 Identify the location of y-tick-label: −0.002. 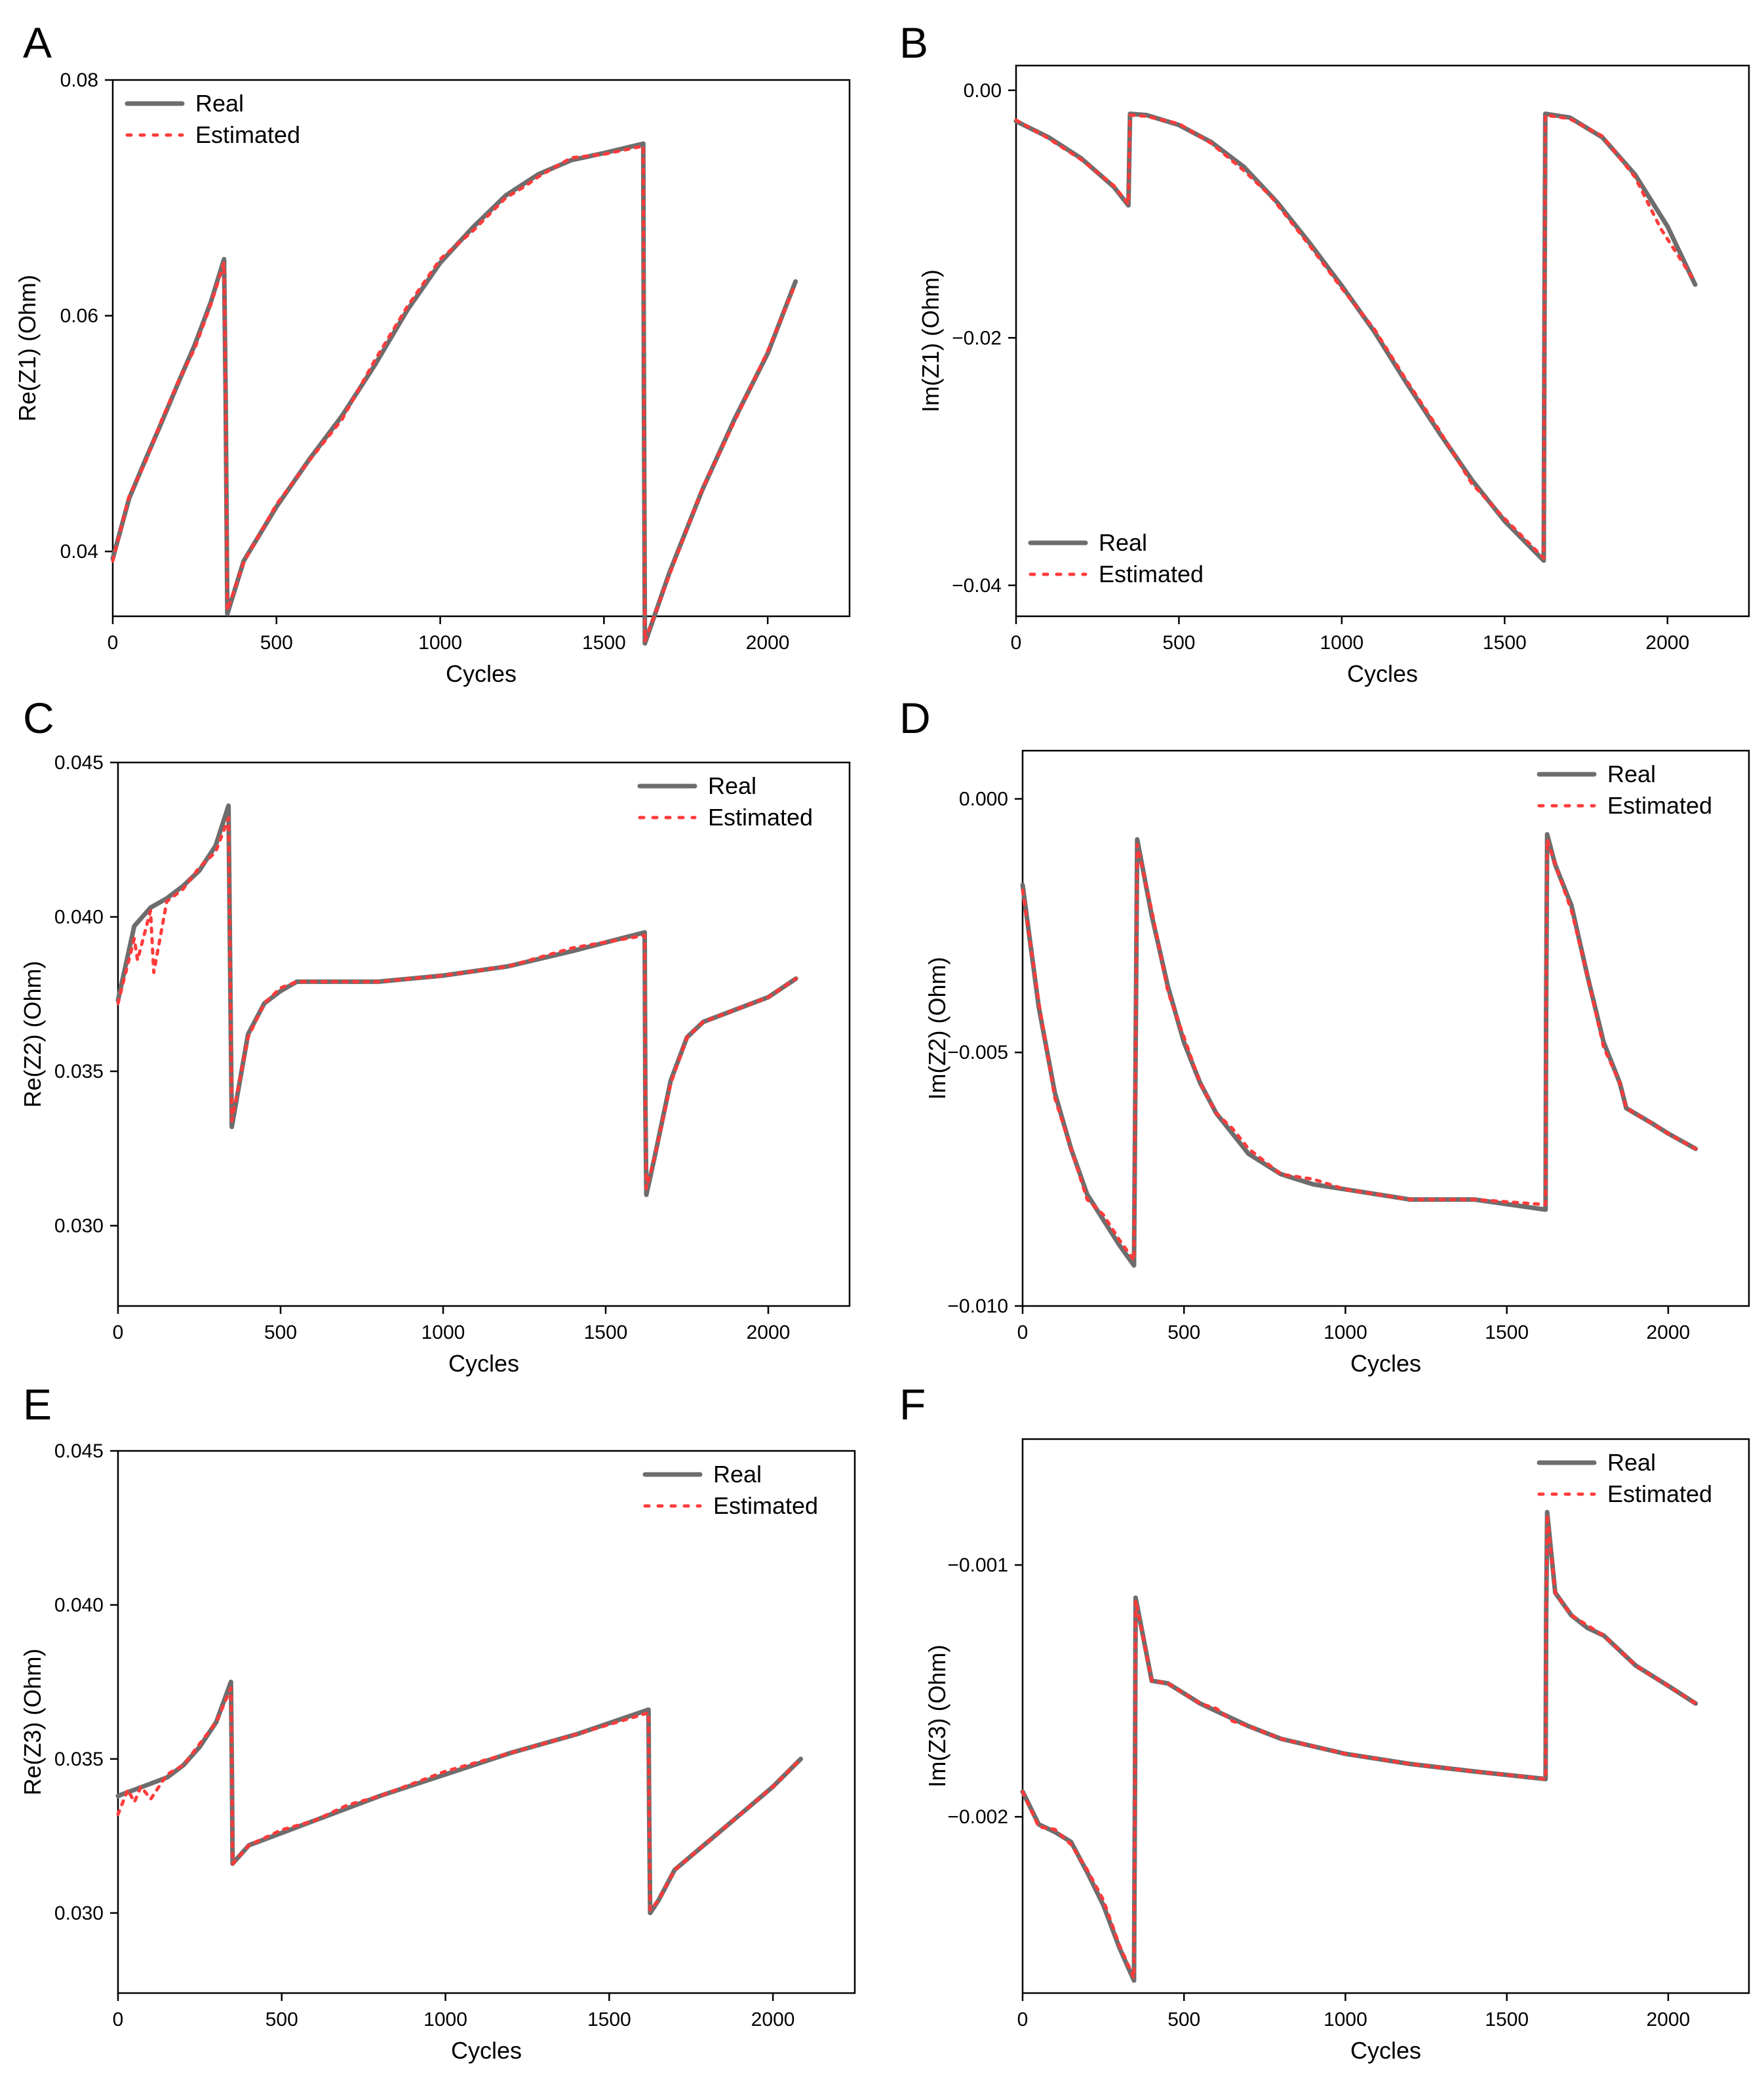
(977, 1817).